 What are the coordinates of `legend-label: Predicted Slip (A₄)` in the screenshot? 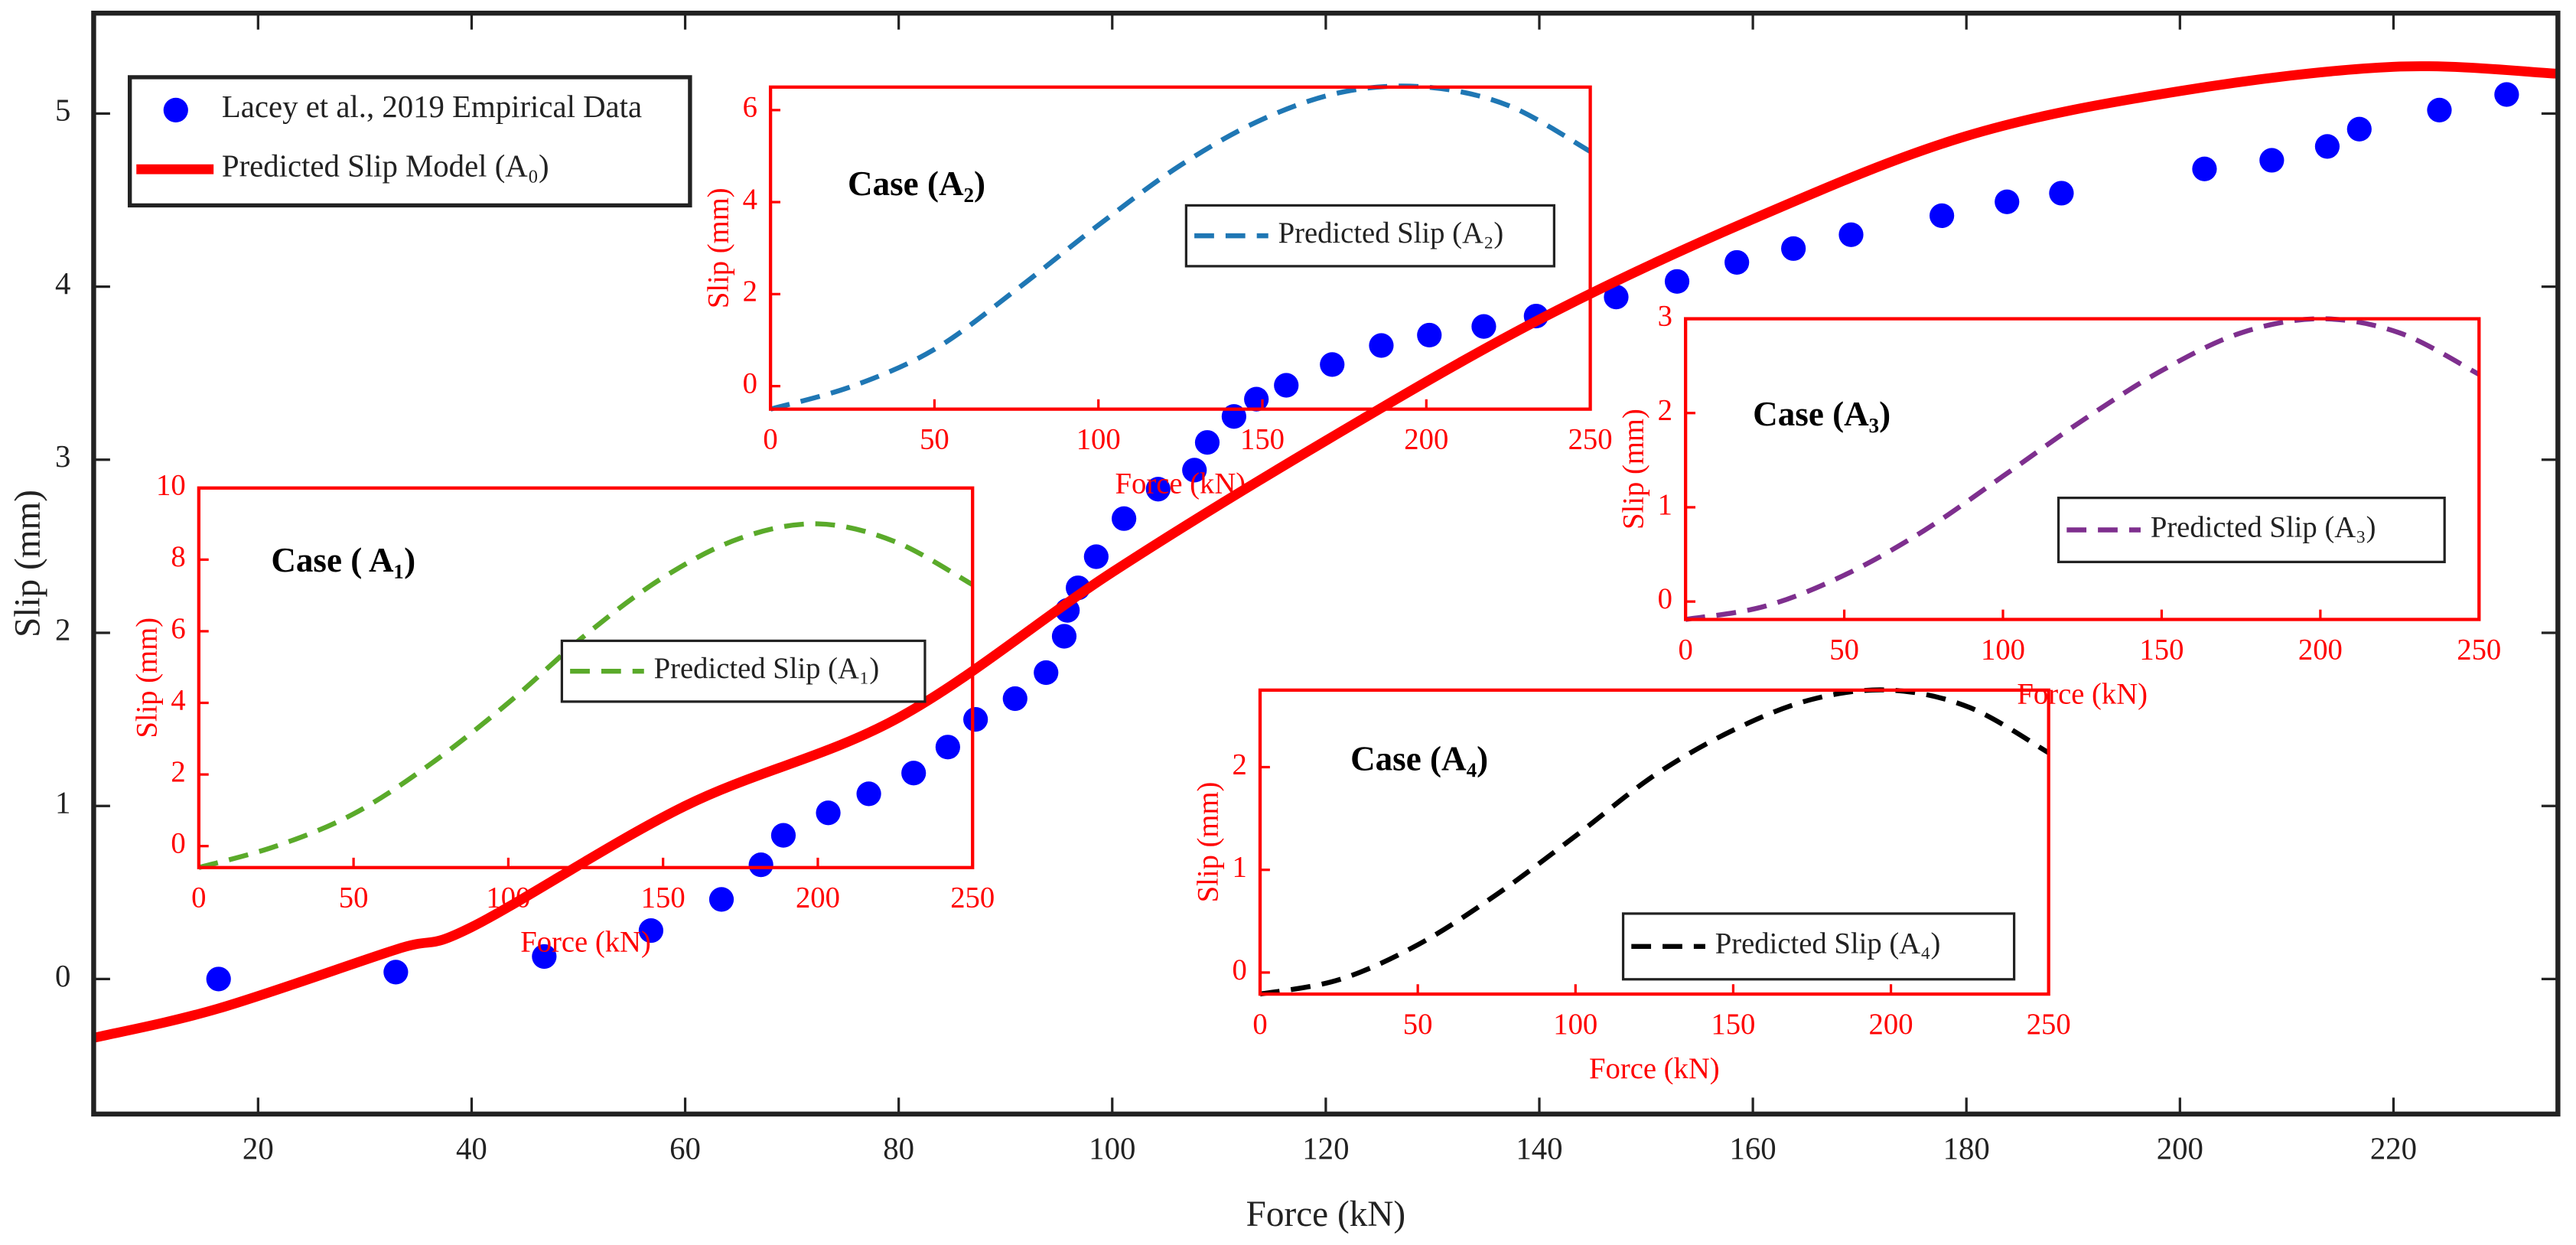 It's located at (1828, 944).